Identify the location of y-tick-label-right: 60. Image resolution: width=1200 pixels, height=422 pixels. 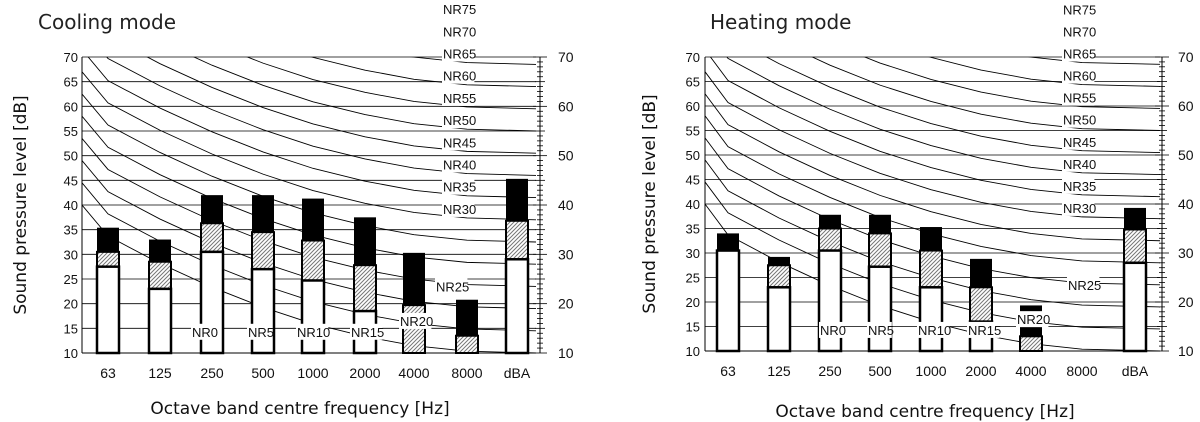
(566, 106).